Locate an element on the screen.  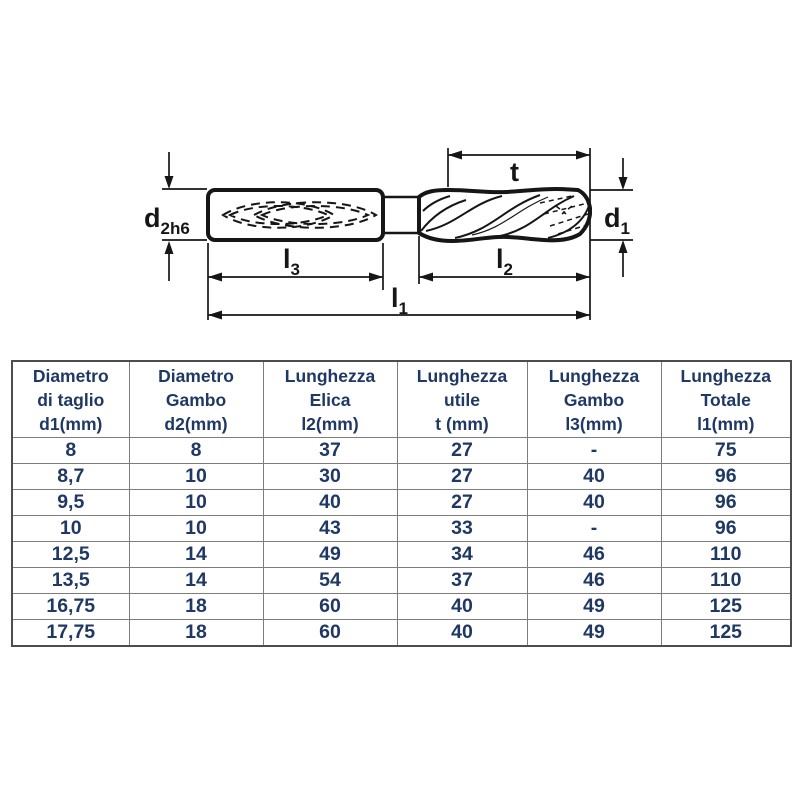
table-cell: 43 is located at coordinates (330, 528).